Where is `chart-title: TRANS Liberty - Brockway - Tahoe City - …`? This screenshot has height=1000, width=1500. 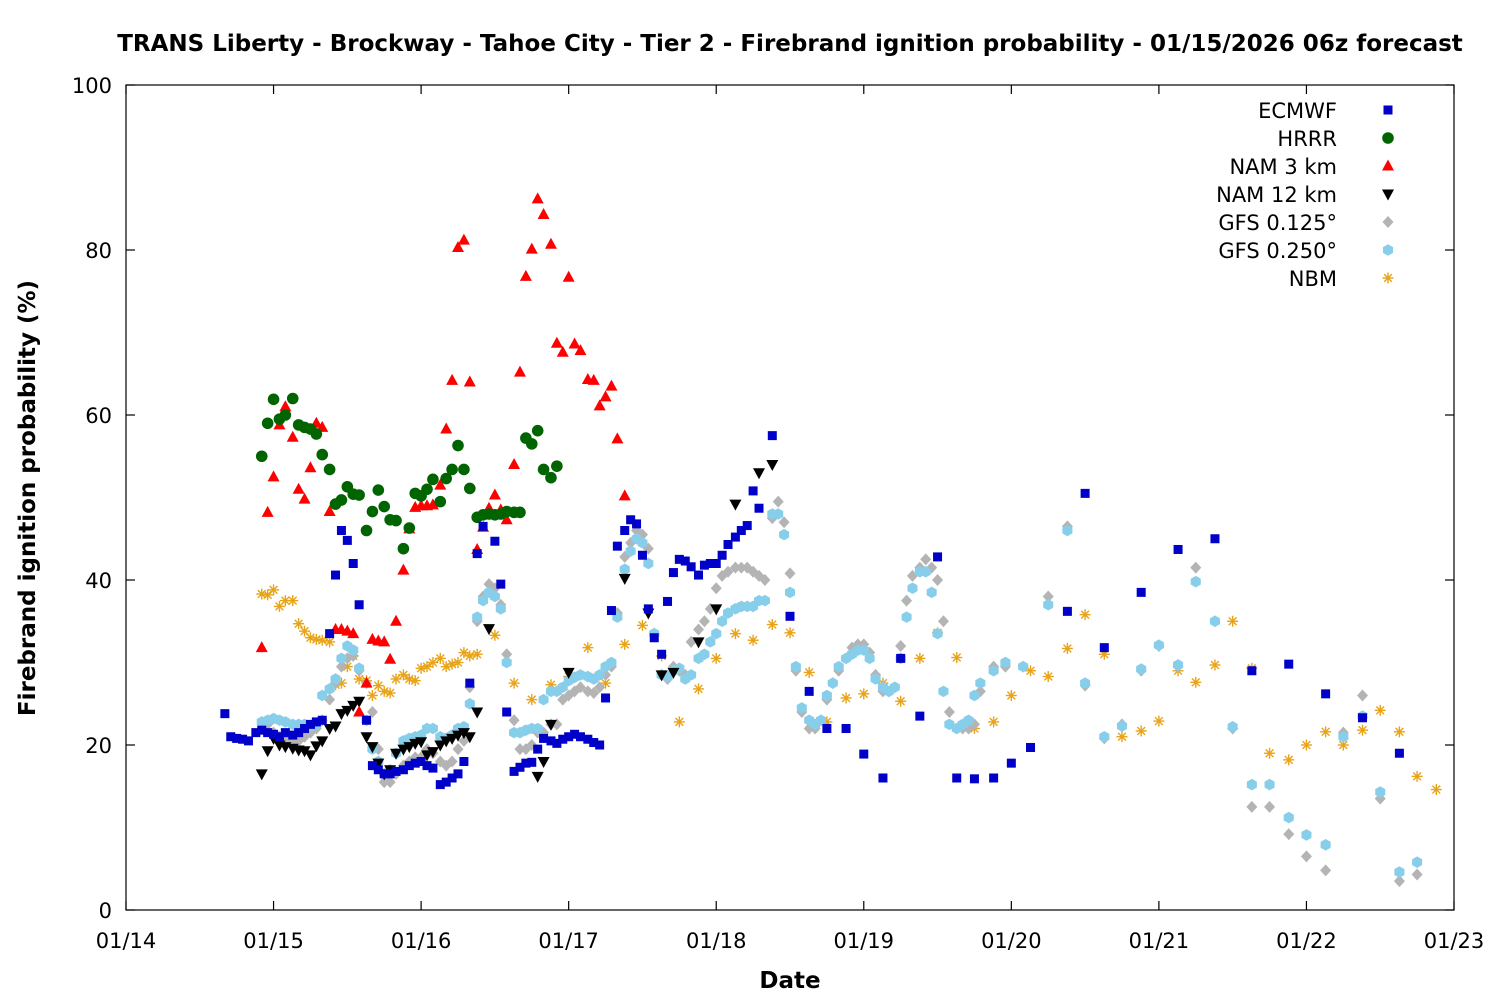
chart-title: TRANS Liberty - Brockway - Tahoe City - … is located at coordinates (790, 44).